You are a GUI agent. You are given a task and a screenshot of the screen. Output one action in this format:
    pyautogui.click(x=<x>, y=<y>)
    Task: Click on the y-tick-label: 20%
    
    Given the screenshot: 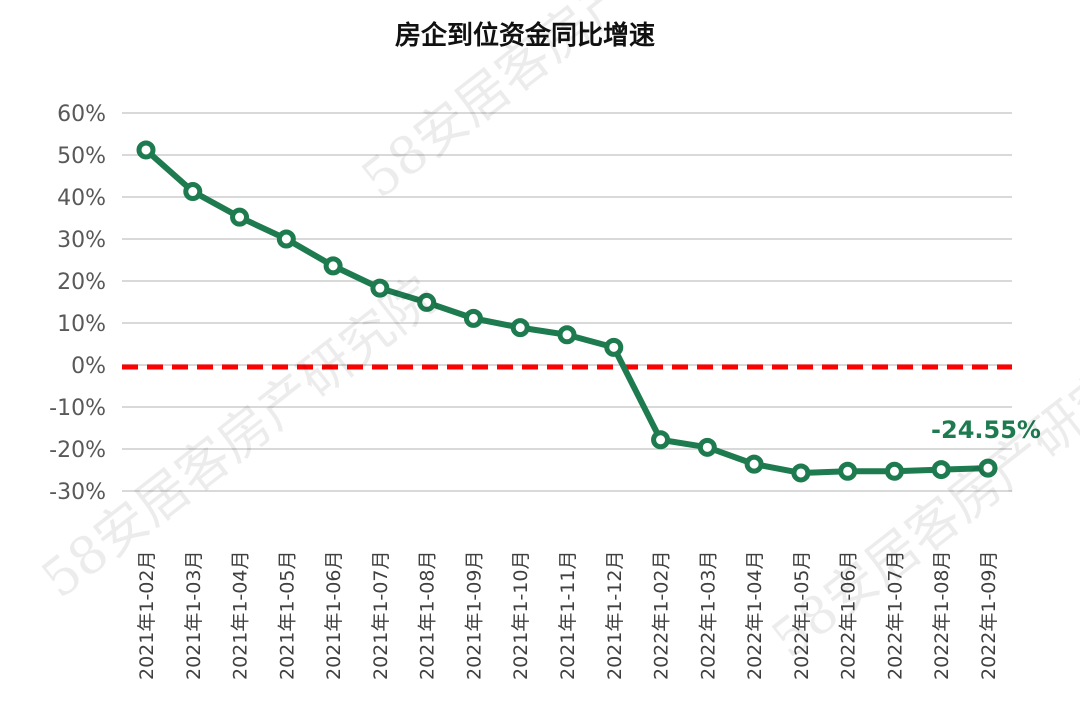 What is the action you would take?
    pyautogui.click(x=81, y=282)
    